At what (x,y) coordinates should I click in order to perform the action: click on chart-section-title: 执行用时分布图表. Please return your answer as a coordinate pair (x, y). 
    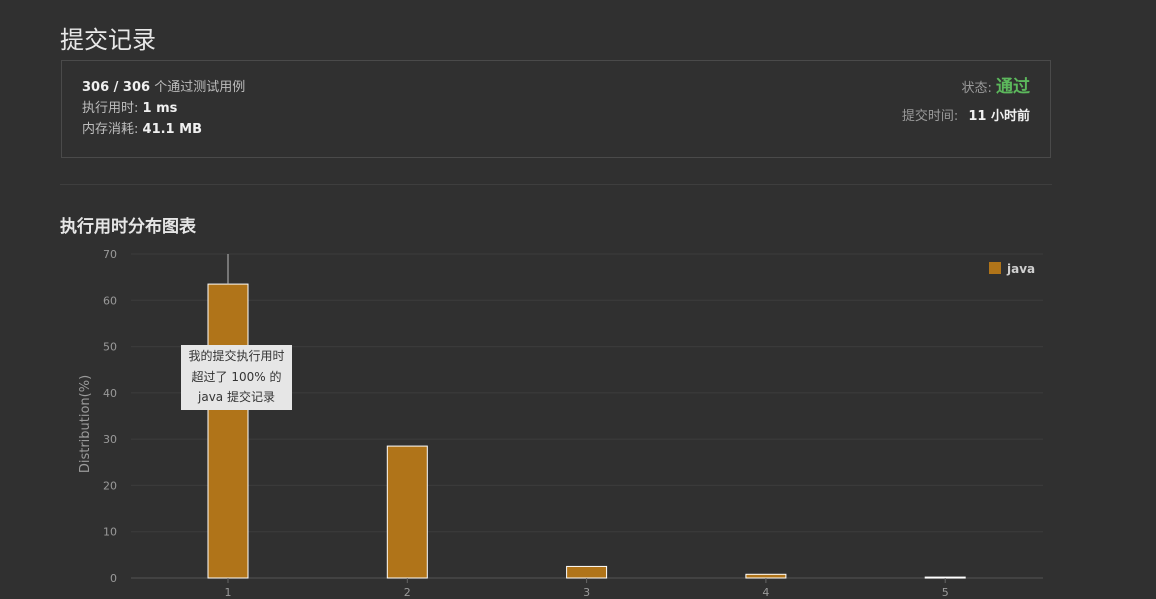
    Looking at the image, I should click on (128, 227).